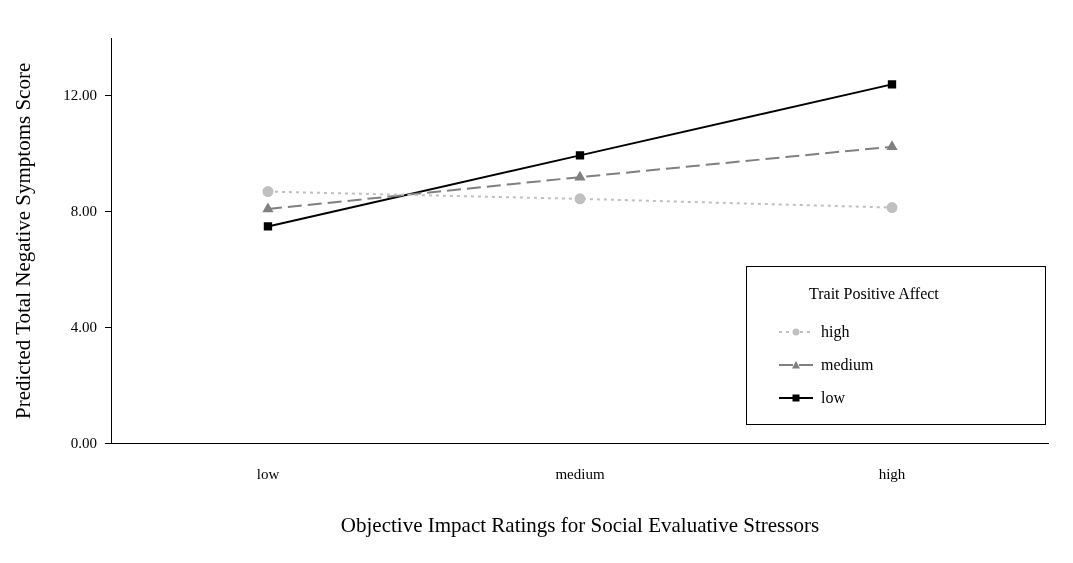 This screenshot has width=1073, height=563. What do you see at coordinates (83, 210) in the screenshot?
I see `y-tick-label: 8.00` at bounding box center [83, 210].